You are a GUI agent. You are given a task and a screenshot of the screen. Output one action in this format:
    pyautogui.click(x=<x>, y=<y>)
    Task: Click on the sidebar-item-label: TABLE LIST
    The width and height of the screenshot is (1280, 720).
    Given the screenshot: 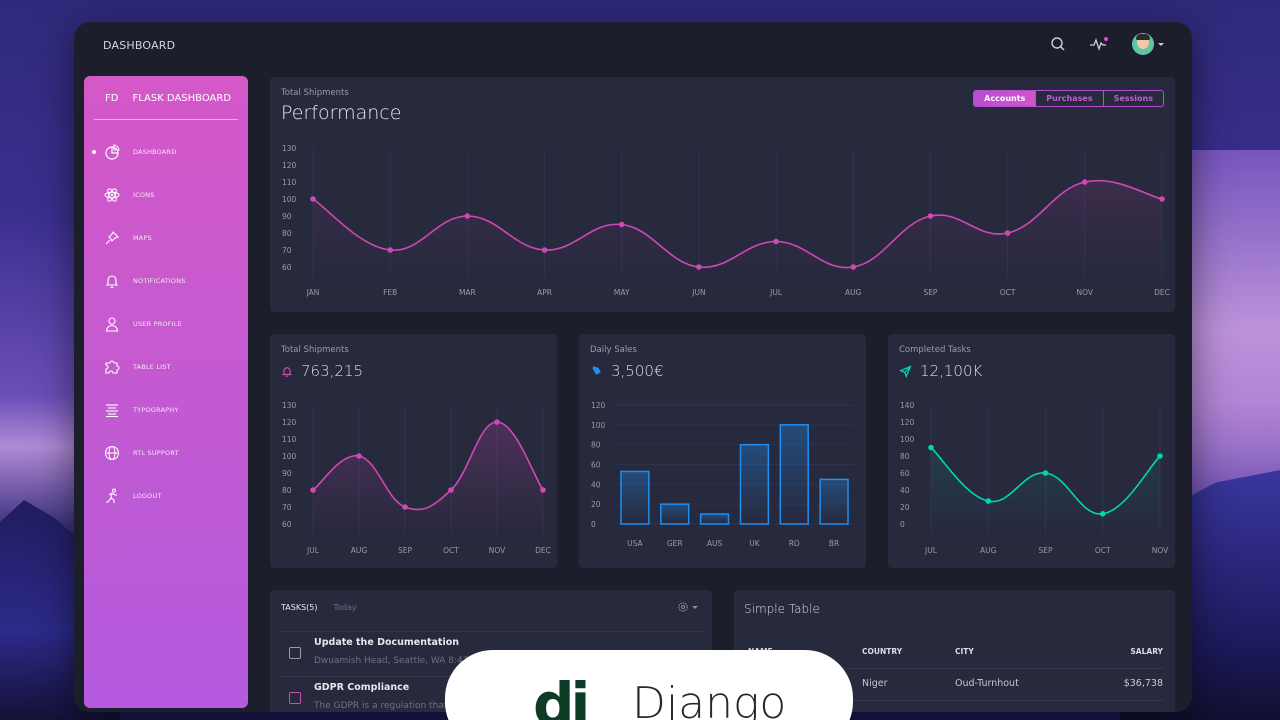 What is the action you would take?
    pyautogui.click(x=152, y=367)
    